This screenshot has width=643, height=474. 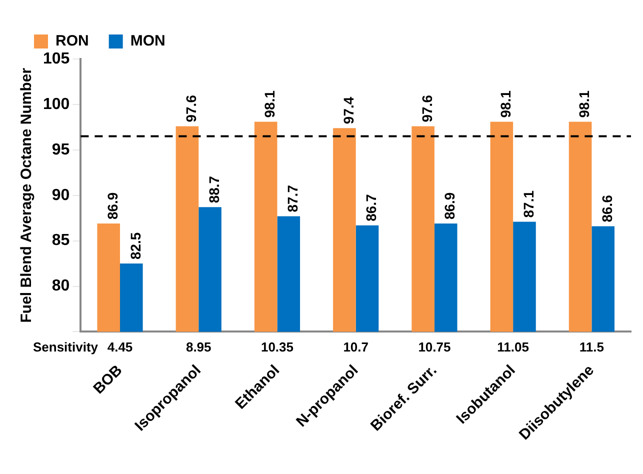 What do you see at coordinates (348, 110) in the screenshot?
I see `data-label: 97.4` at bounding box center [348, 110].